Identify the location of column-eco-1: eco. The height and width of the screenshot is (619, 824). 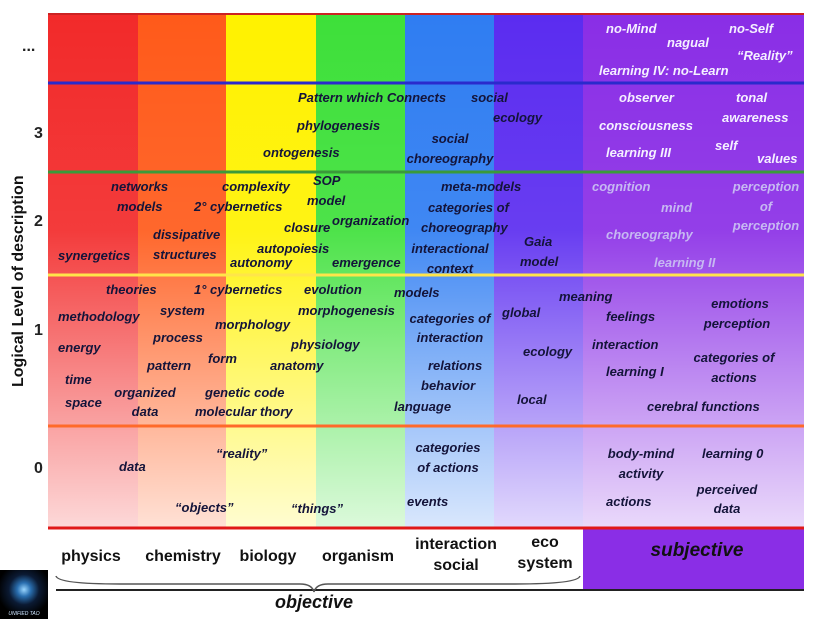
(545, 542).